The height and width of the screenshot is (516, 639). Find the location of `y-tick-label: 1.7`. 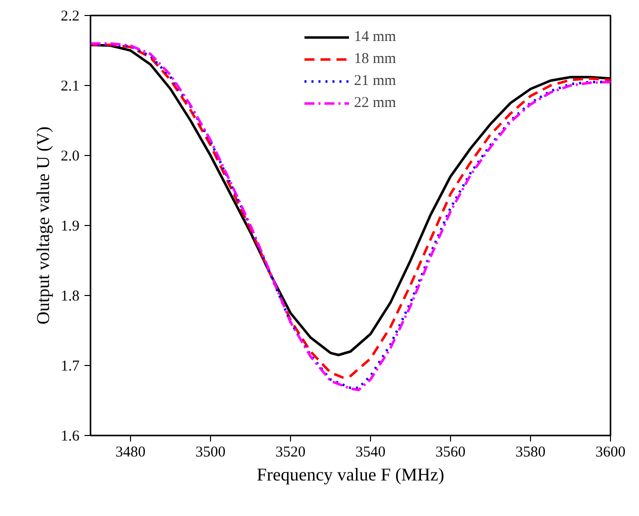

y-tick-label: 1.7 is located at coordinates (70, 366).